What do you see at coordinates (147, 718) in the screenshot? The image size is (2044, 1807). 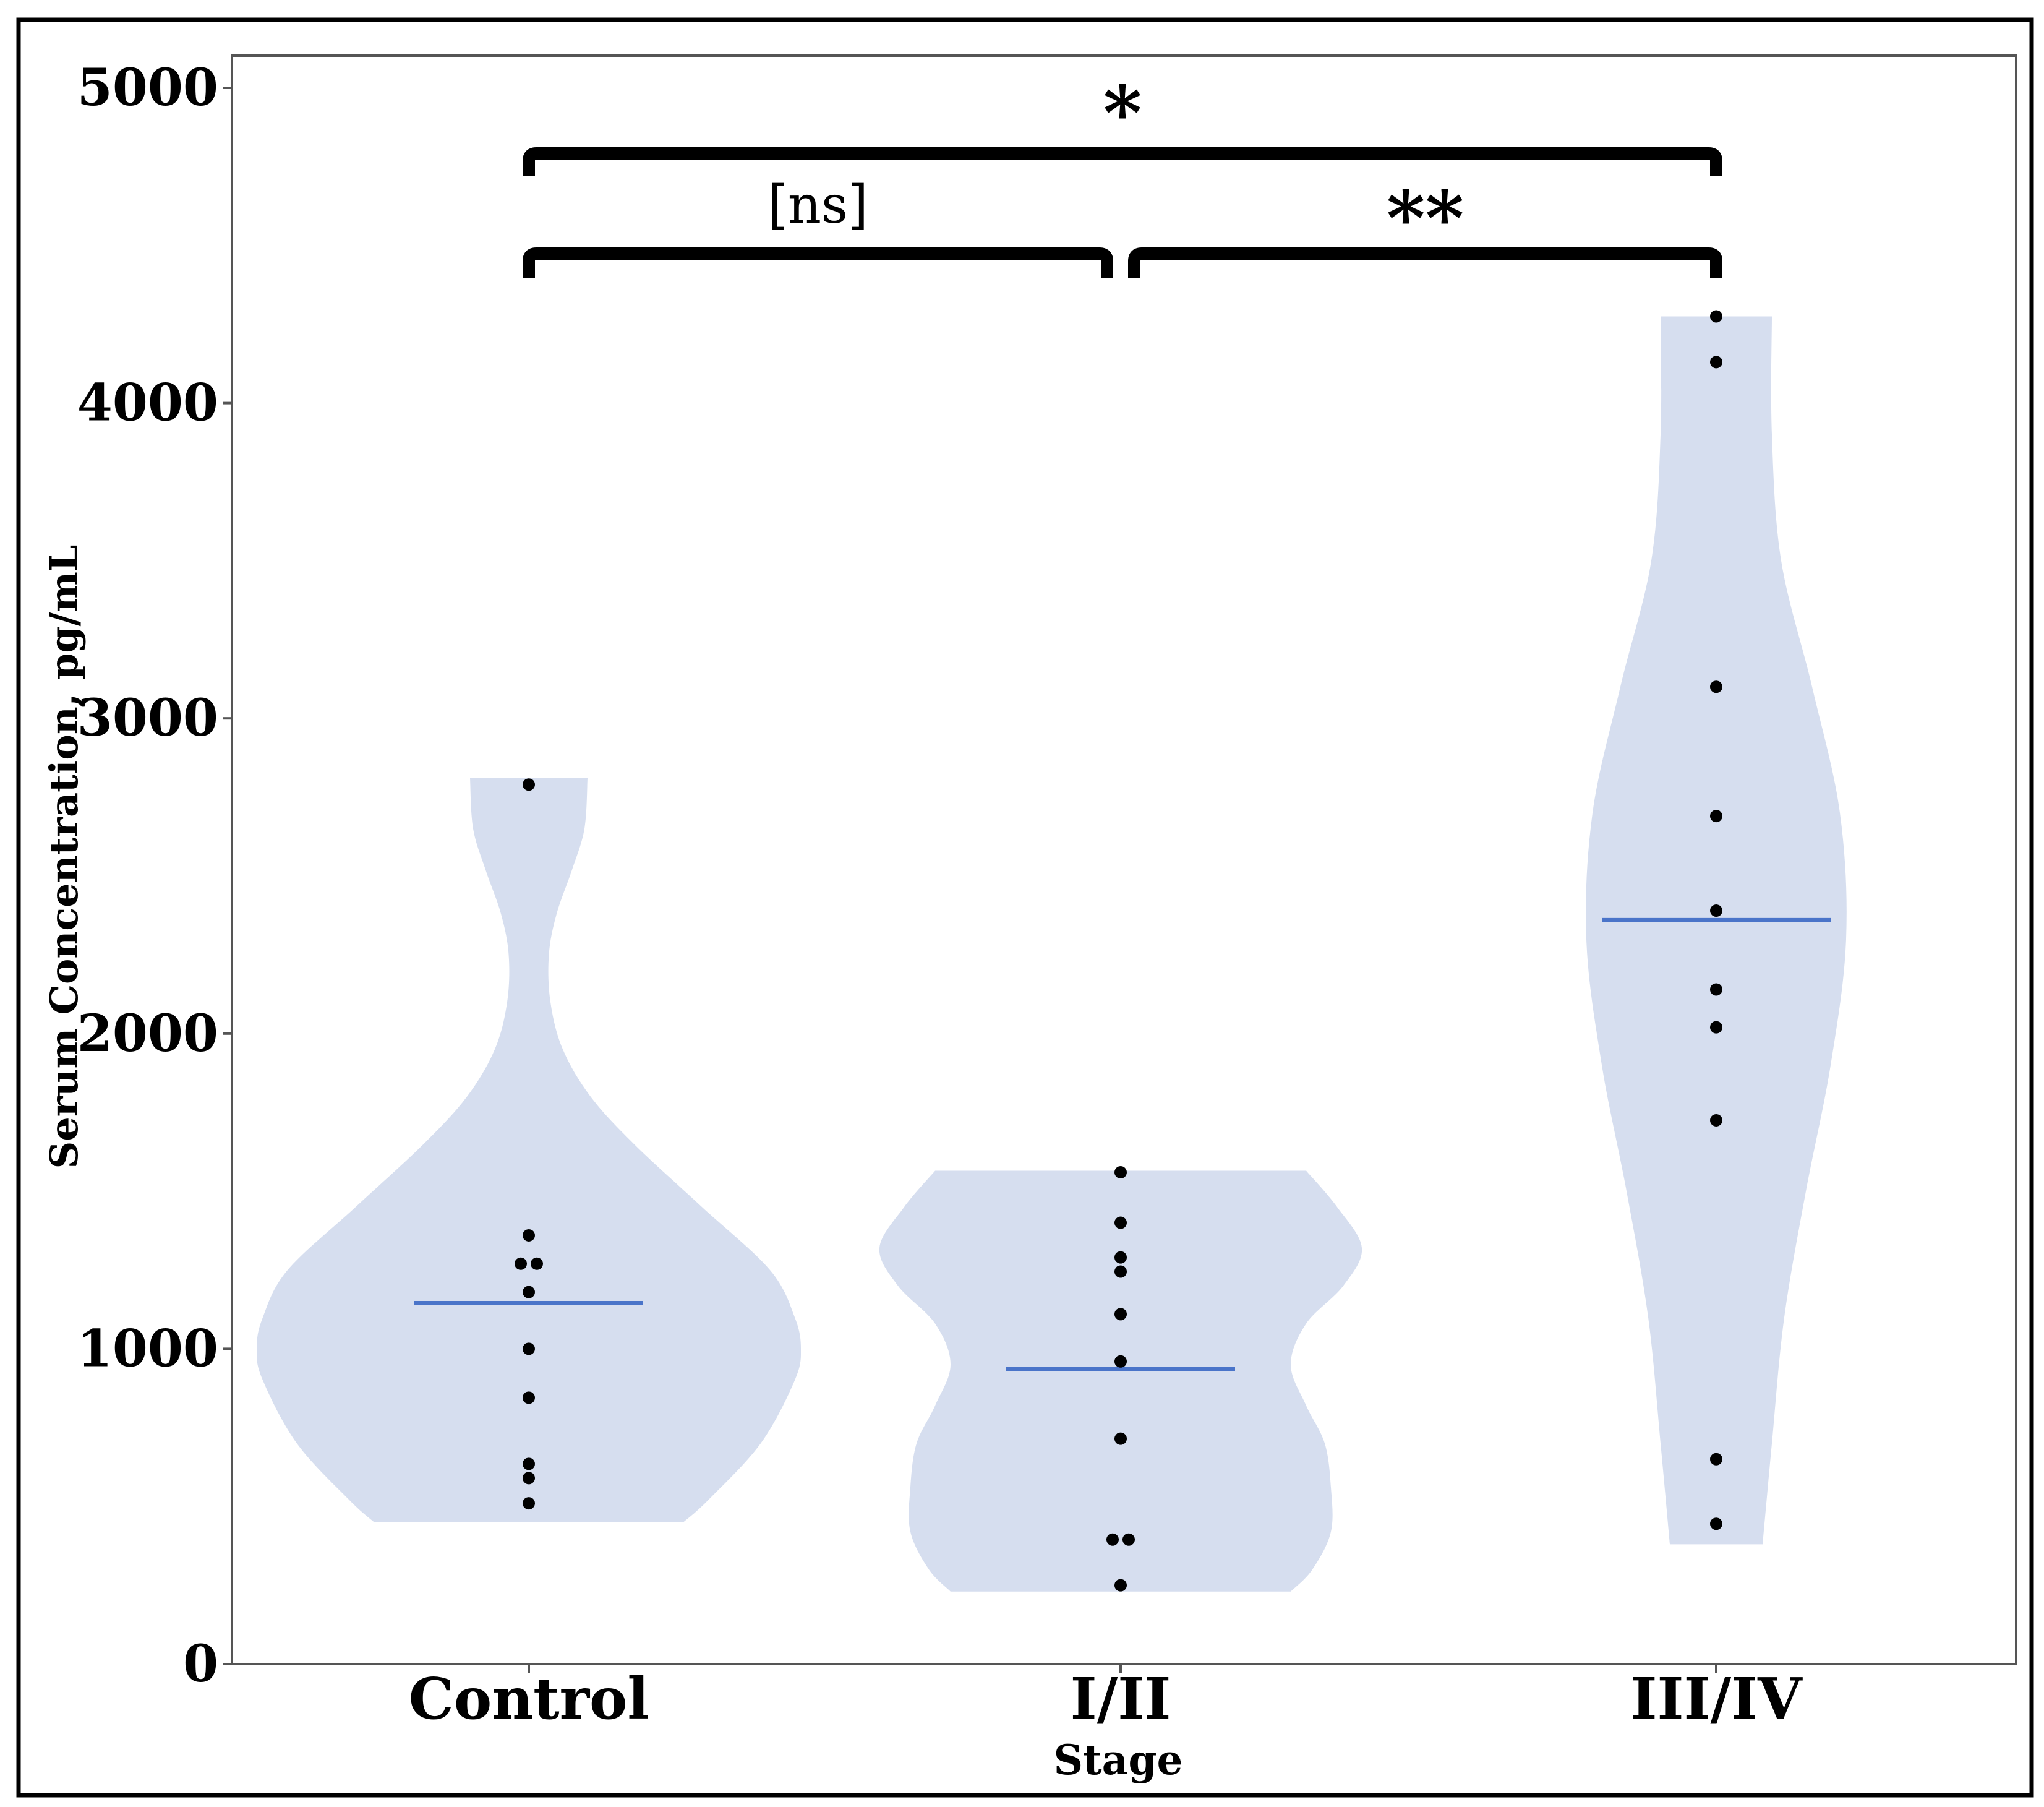 I see `y-tick-label-3: 3000` at bounding box center [147, 718].